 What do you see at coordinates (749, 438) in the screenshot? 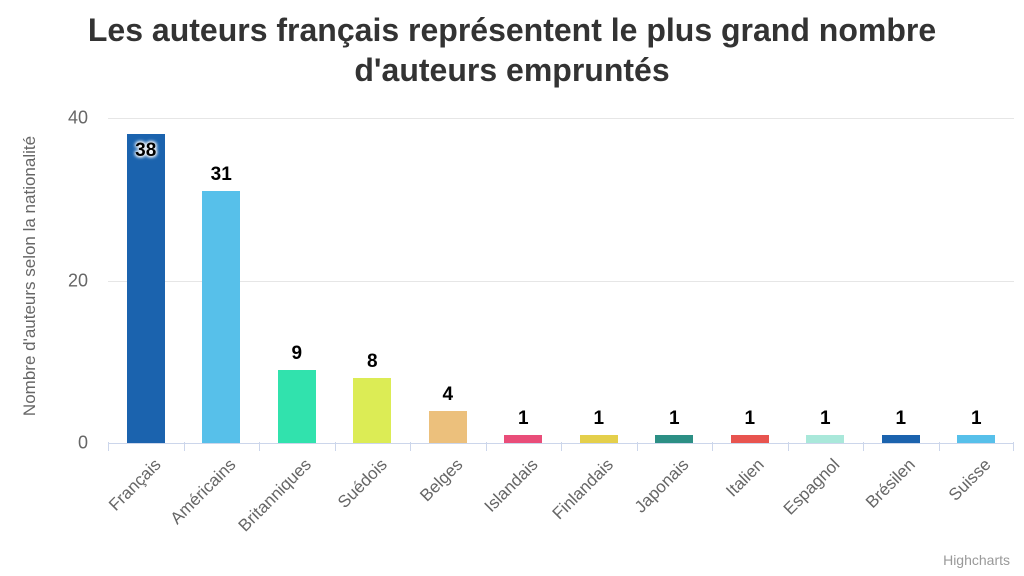
I see `bar-italien` at bounding box center [749, 438].